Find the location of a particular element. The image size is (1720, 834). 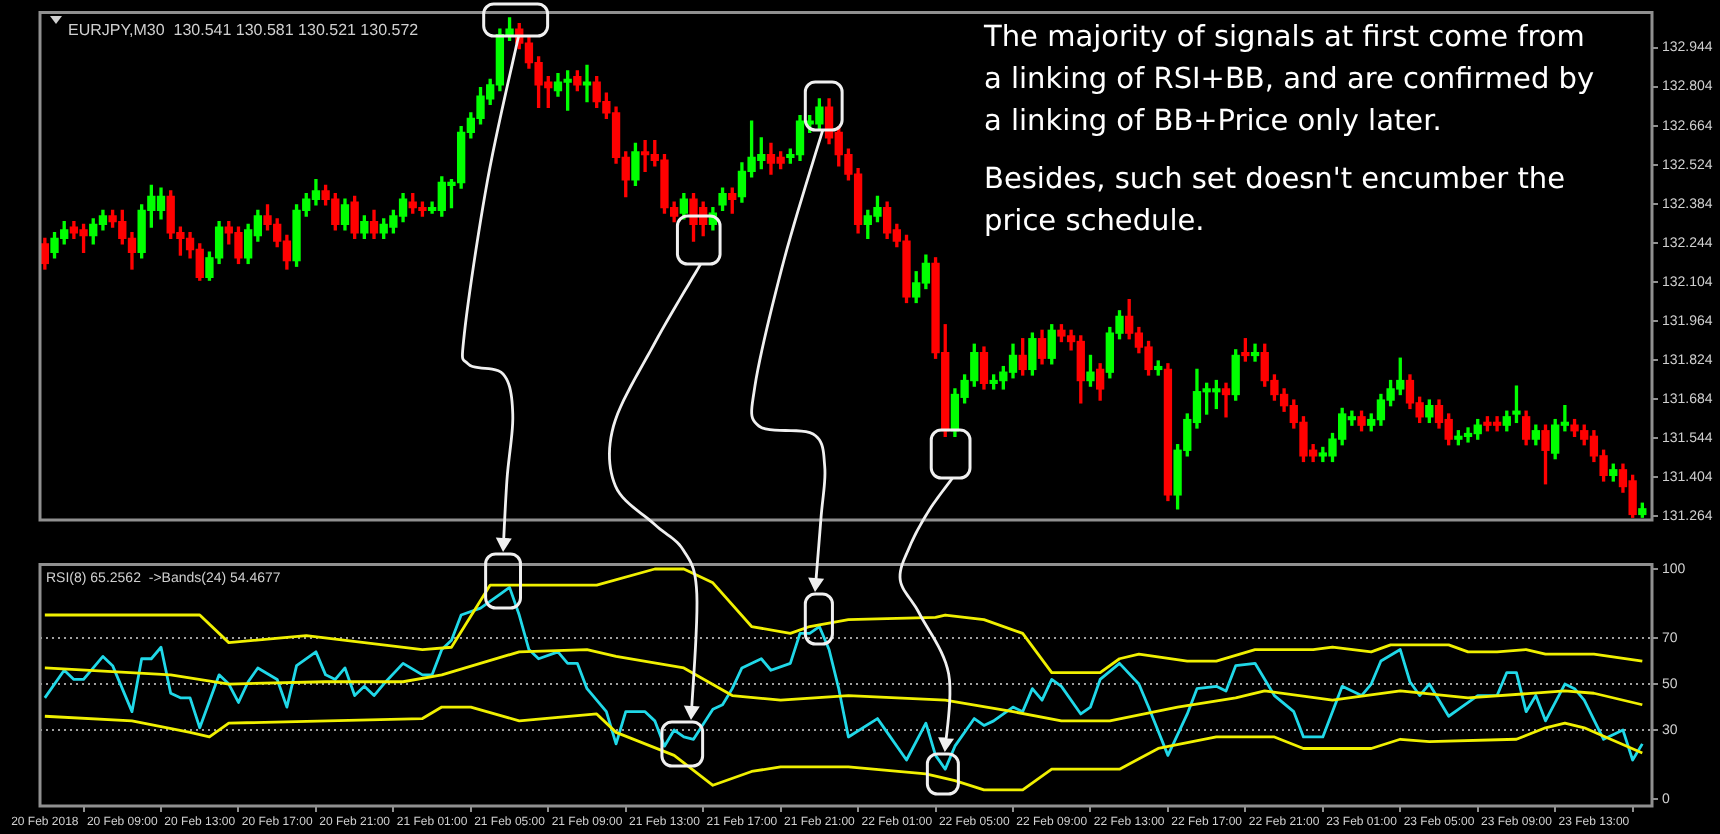

text: EURJPY,M30 130.541 130.581 130.521 130.572 is located at coordinates (244, 29).